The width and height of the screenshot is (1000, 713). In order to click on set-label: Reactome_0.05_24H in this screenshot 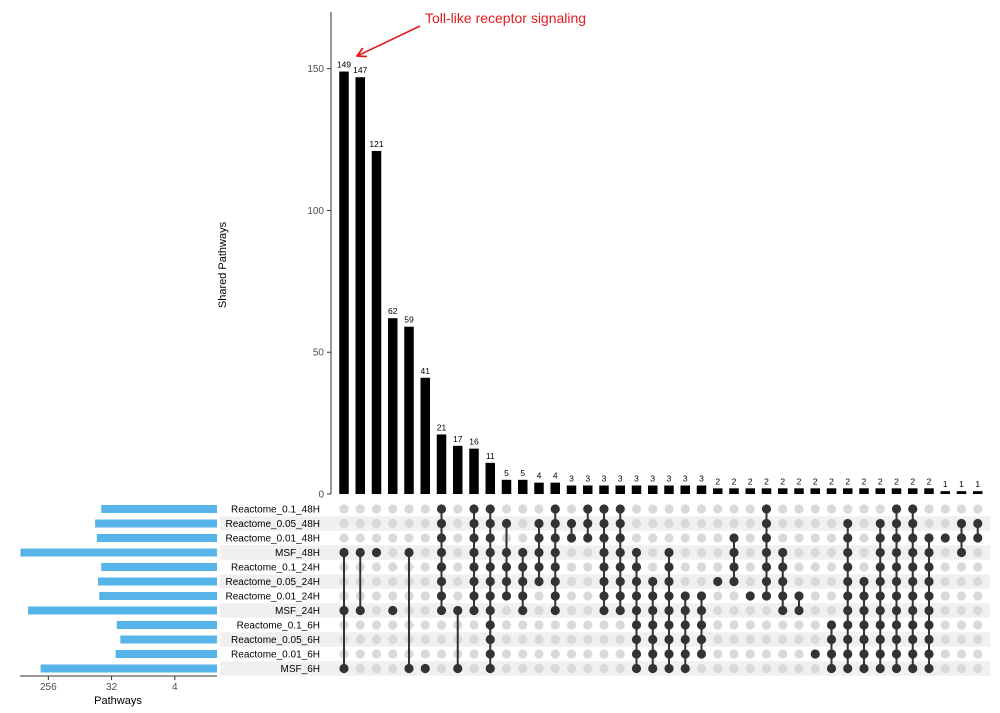, I will do `click(272, 582)`.